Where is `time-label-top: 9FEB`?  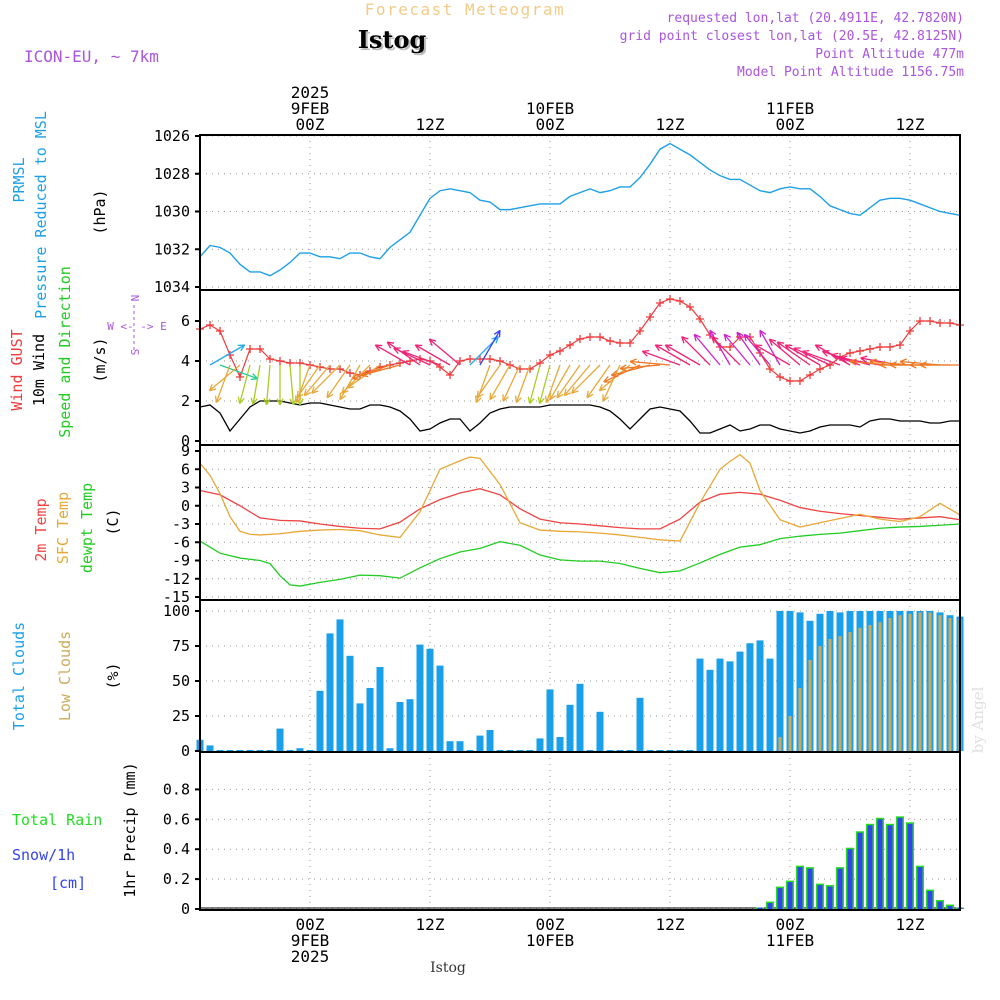
time-label-top: 9FEB is located at coordinates (310, 108).